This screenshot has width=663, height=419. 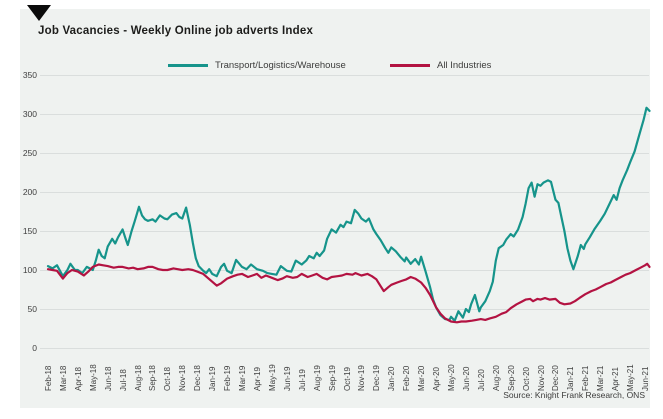 I want to click on x-tick-label: Jan-20, so click(x=392, y=378).